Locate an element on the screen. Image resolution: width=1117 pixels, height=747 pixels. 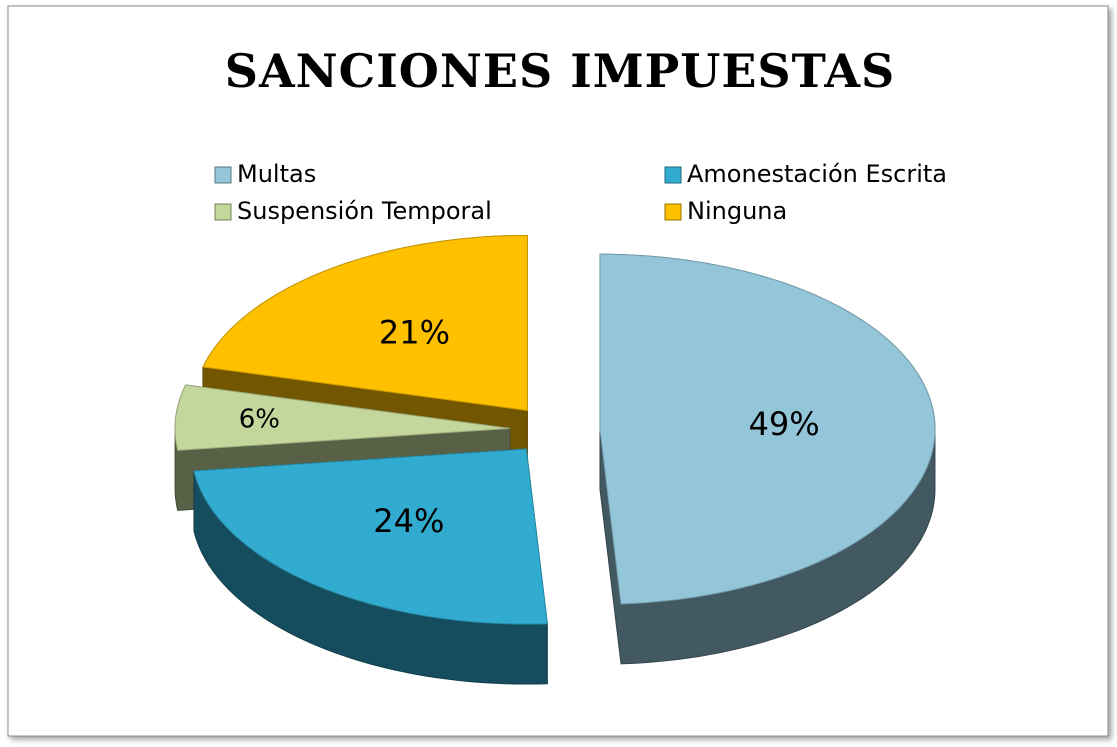
legend-label: Ninguna is located at coordinates (737, 211).